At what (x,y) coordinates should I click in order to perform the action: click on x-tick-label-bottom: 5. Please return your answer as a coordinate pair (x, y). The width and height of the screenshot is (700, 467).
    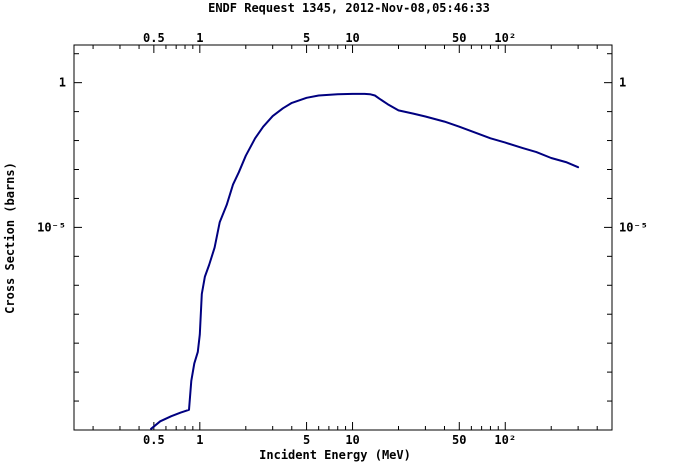
    Looking at the image, I should click on (306, 440).